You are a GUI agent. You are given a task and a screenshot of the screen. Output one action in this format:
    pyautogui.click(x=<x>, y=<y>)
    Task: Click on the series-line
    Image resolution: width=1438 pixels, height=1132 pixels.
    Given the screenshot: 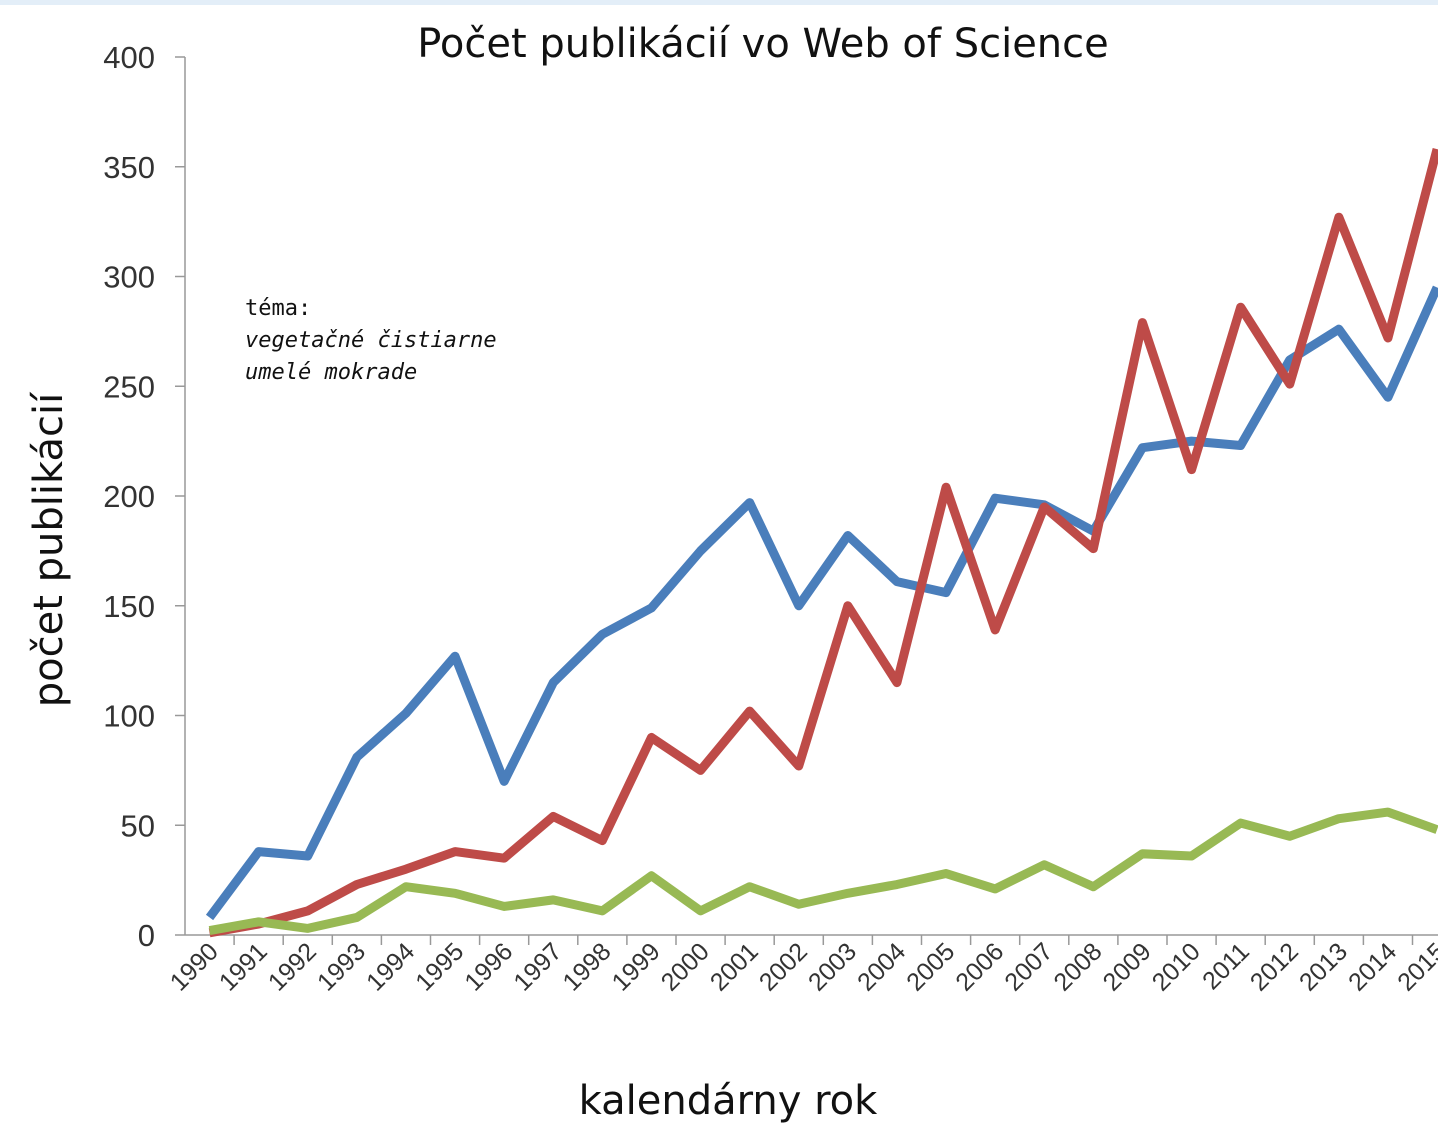 What is the action you would take?
    pyautogui.click(x=823, y=871)
    